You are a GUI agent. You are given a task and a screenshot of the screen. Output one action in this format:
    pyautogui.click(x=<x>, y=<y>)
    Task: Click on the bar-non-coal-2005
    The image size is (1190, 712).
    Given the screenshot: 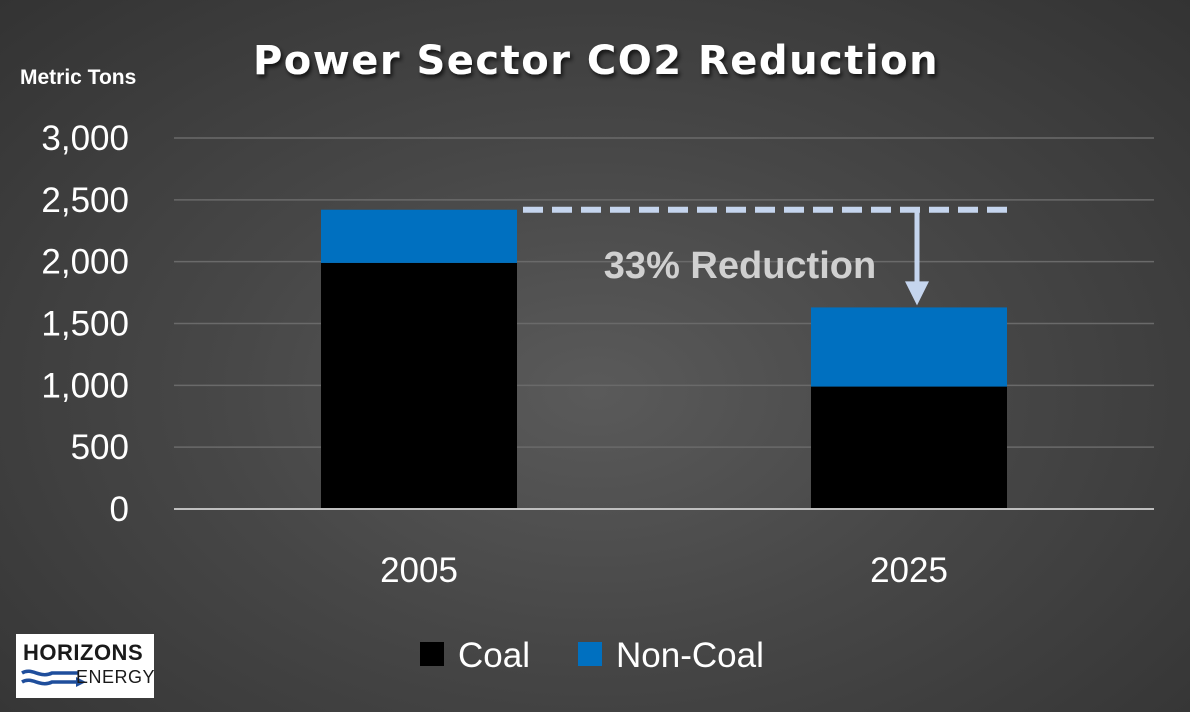 What is the action you would take?
    pyautogui.click(x=419, y=236)
    